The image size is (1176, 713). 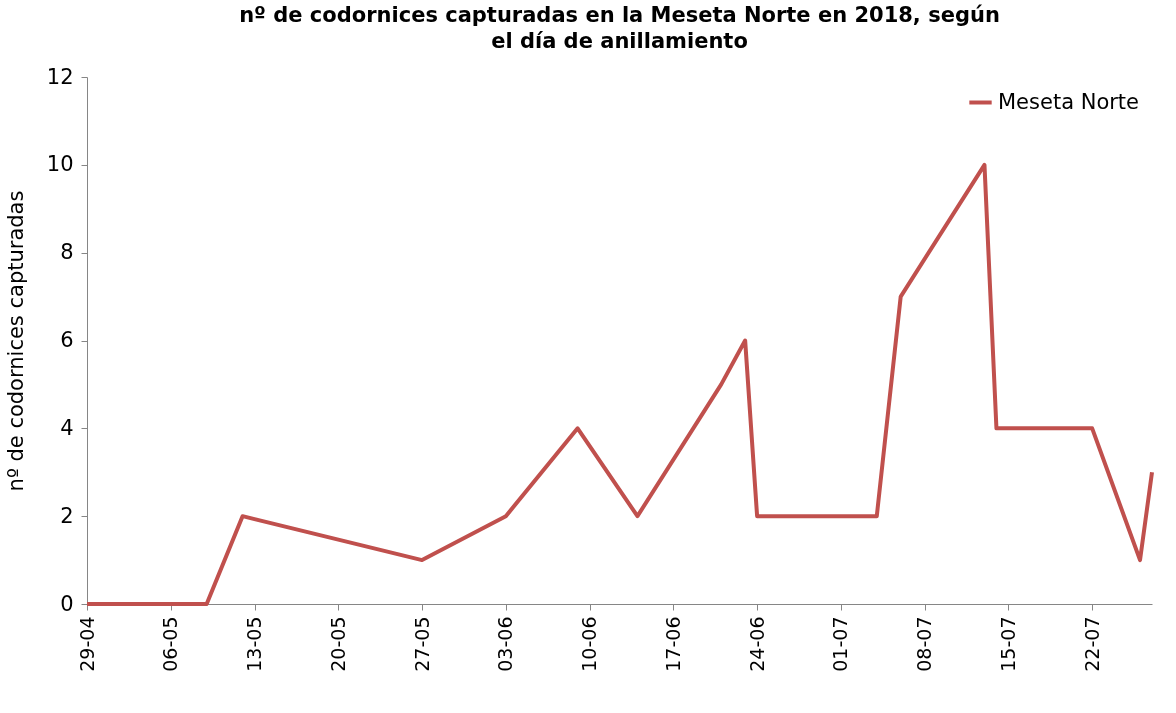 I want to click on x-tick-label: 13-05, so click(x=254, y=644).